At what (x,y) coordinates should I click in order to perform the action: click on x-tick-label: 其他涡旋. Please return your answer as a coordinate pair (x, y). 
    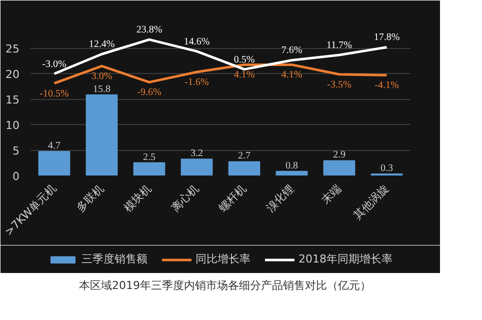
    Looking at the image, I should click on (371, 202).